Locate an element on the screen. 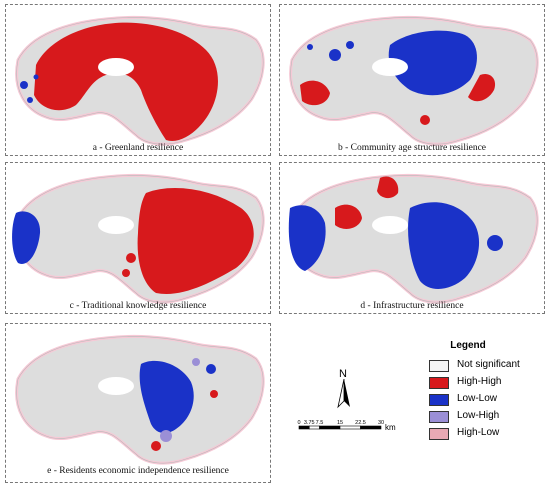 The image size is (550, 491). map-traditional-knowledge is located at coordinates (138, 238).